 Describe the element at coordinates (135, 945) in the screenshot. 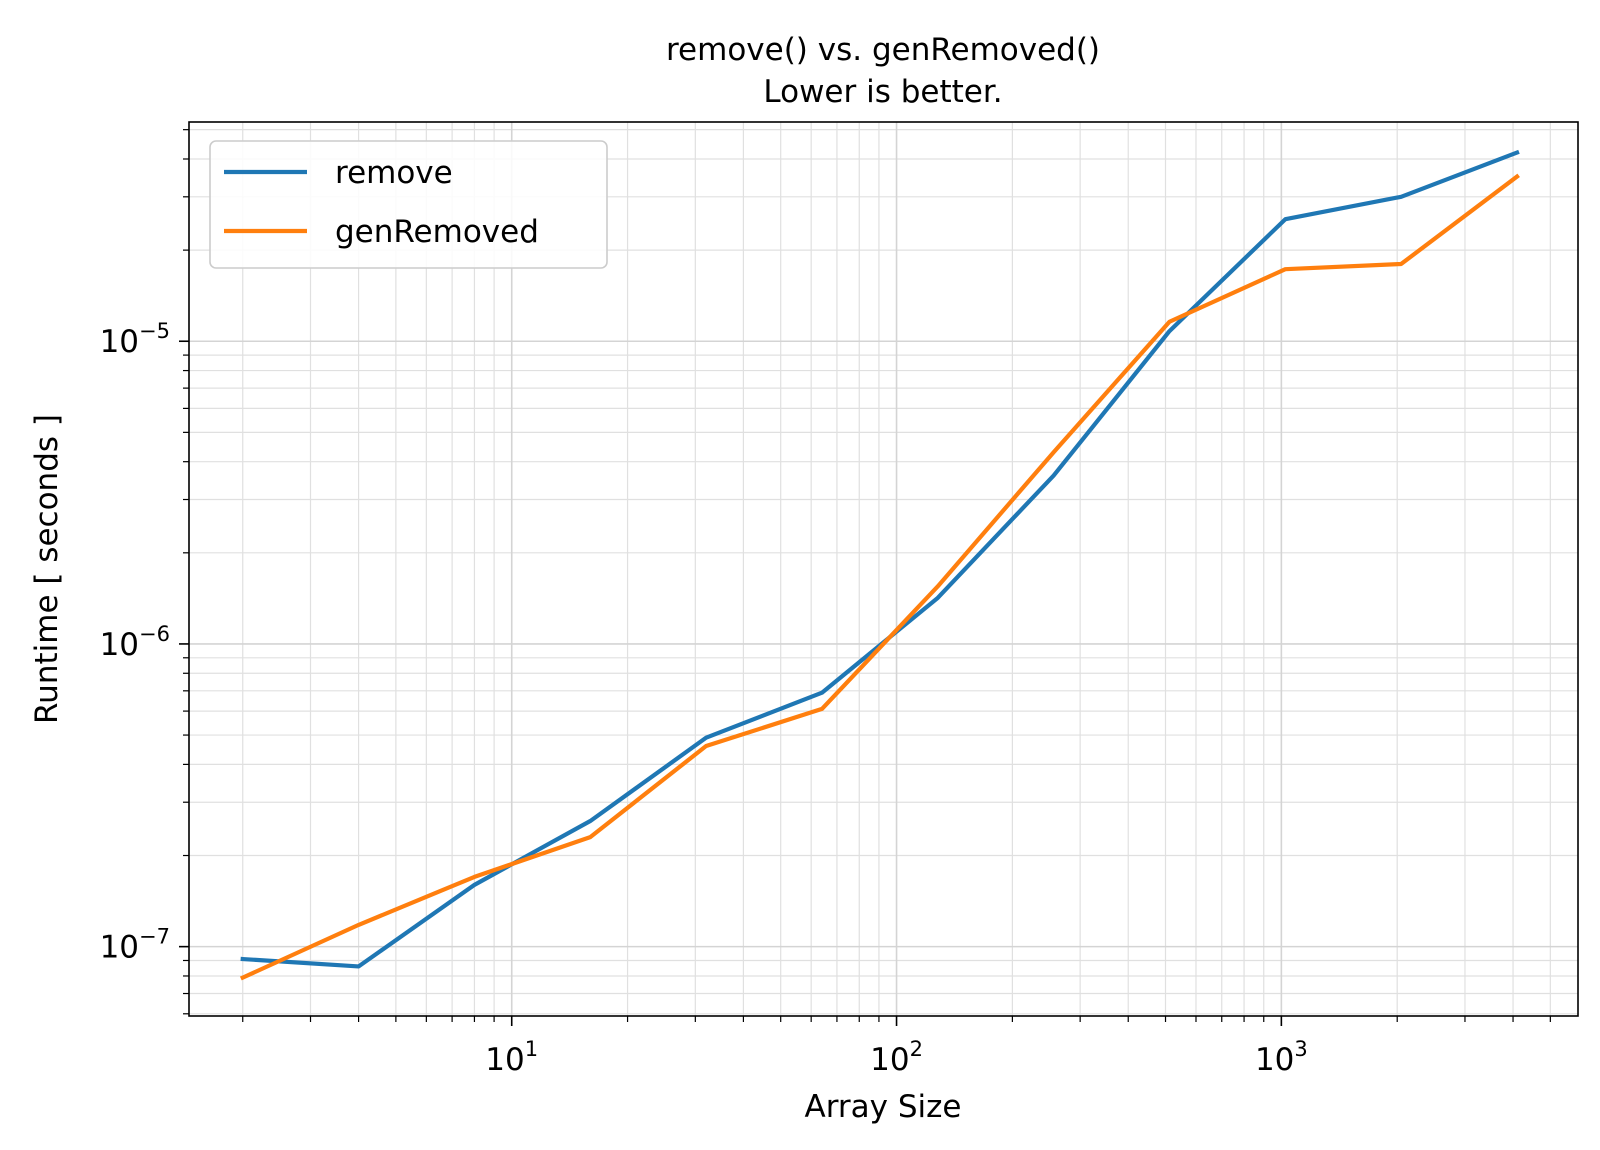

I see `y-tick-label: 10⁻⁷` at that location.